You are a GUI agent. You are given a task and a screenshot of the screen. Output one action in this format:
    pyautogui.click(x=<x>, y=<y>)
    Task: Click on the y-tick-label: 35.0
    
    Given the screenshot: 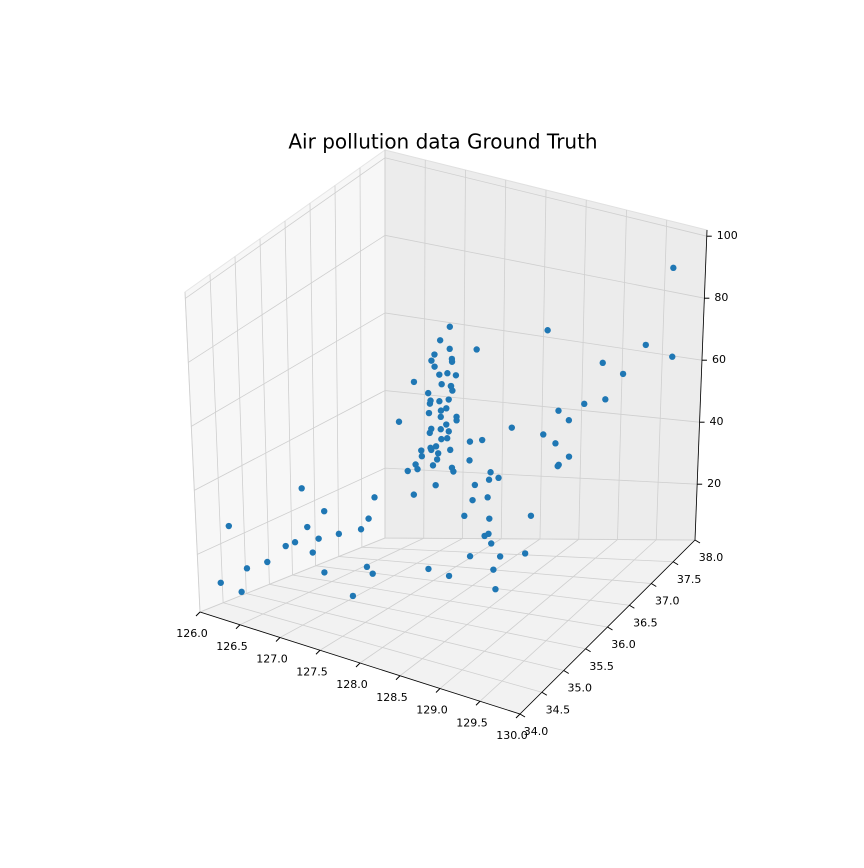 What is the action you would take?
    pyautogui.click(x=580, y=688)
    